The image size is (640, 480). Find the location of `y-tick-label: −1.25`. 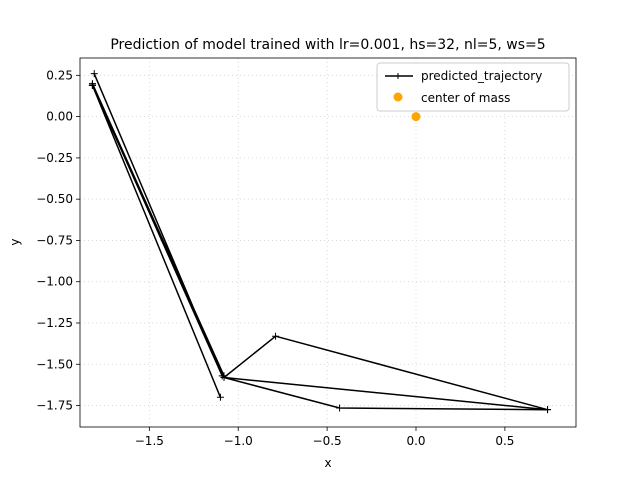

y-tick-label: −1.25 is located at coordinates (54, 323).